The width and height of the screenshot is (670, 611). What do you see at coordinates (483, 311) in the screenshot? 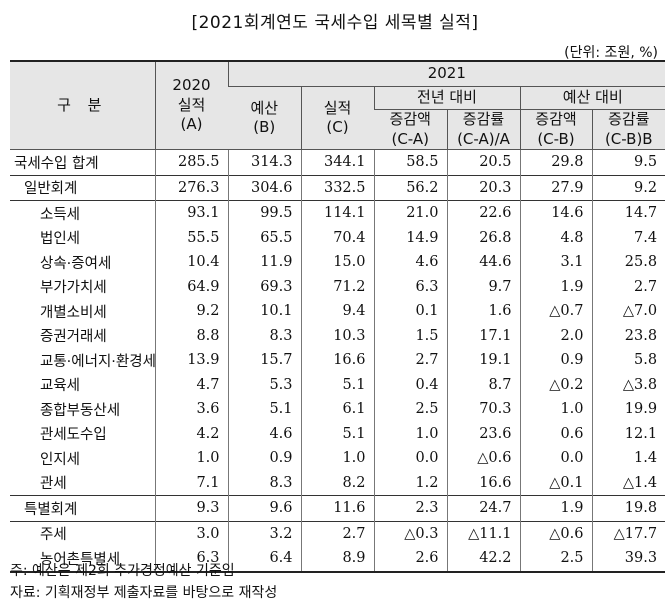
I see `row-value: 1.6` at bounding box center [483, 311].